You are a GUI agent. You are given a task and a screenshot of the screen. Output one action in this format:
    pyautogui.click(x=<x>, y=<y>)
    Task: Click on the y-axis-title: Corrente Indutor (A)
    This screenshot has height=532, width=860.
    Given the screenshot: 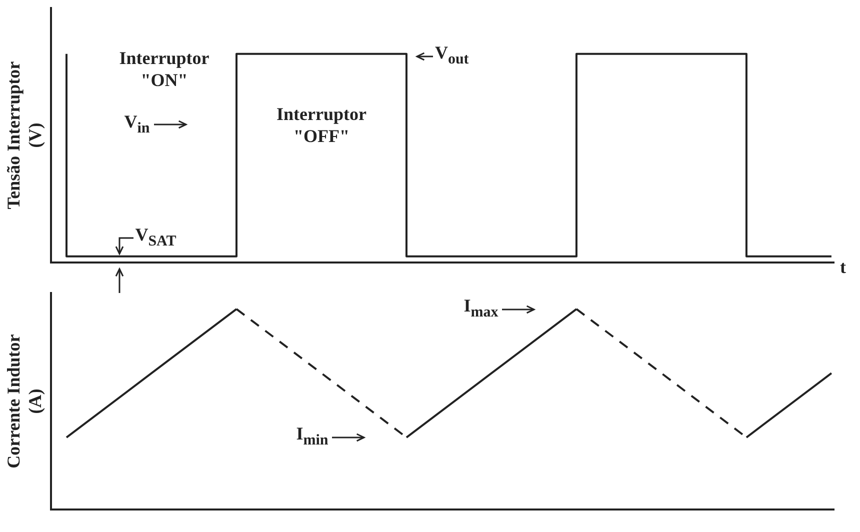 What is the action you would take?
    pyautogui.click(x=24, y=401)
    